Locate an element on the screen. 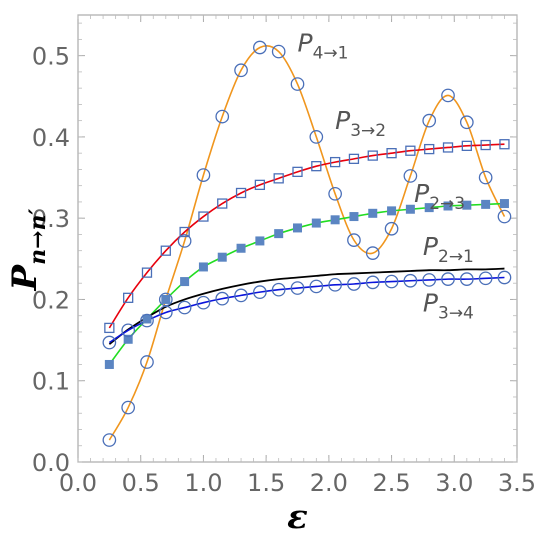 Image resolution: width=546 pixels, height=536 pixels. x-tick-label: 0.0 is located at coordinates (78, 483).